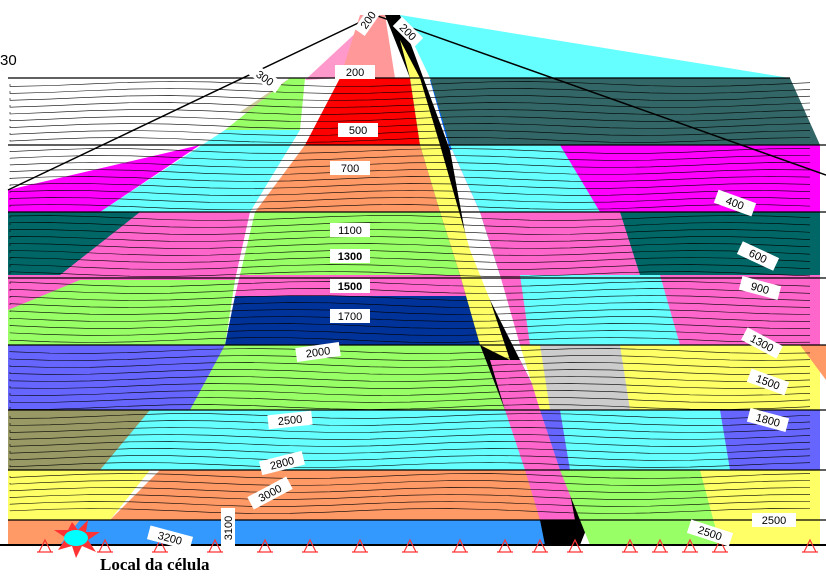 The width and height of the screenshot is (826, 579). Describe the element at coordinates (116, 377) in the screenshot. I see `left-band-blue` at that location.